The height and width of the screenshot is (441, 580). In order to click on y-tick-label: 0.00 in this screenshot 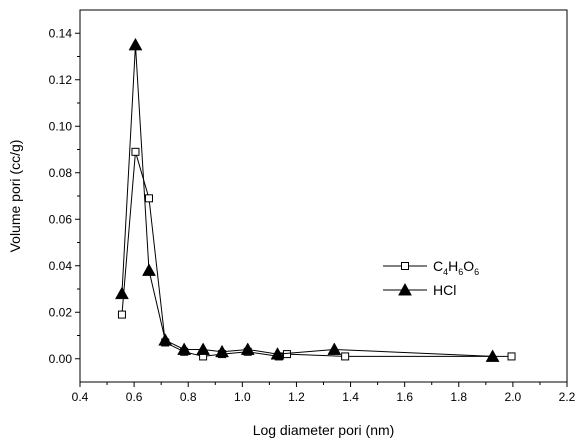, I will do `click(61, 359)`.